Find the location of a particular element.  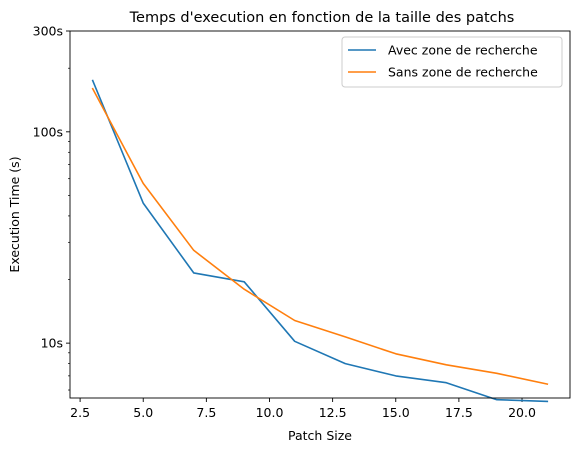

y-tick-label: 100s is located at coordinates (48, 131).